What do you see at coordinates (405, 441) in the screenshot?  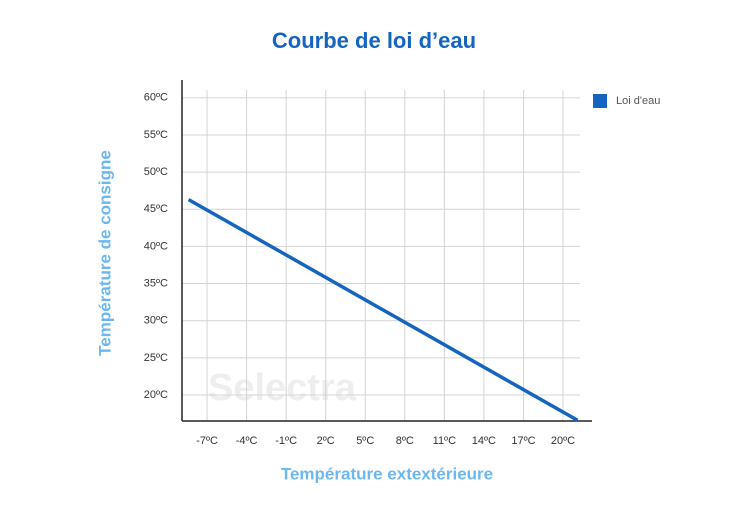 I see `x-tick-label: 8ºC` at bounding box center [405, 441].